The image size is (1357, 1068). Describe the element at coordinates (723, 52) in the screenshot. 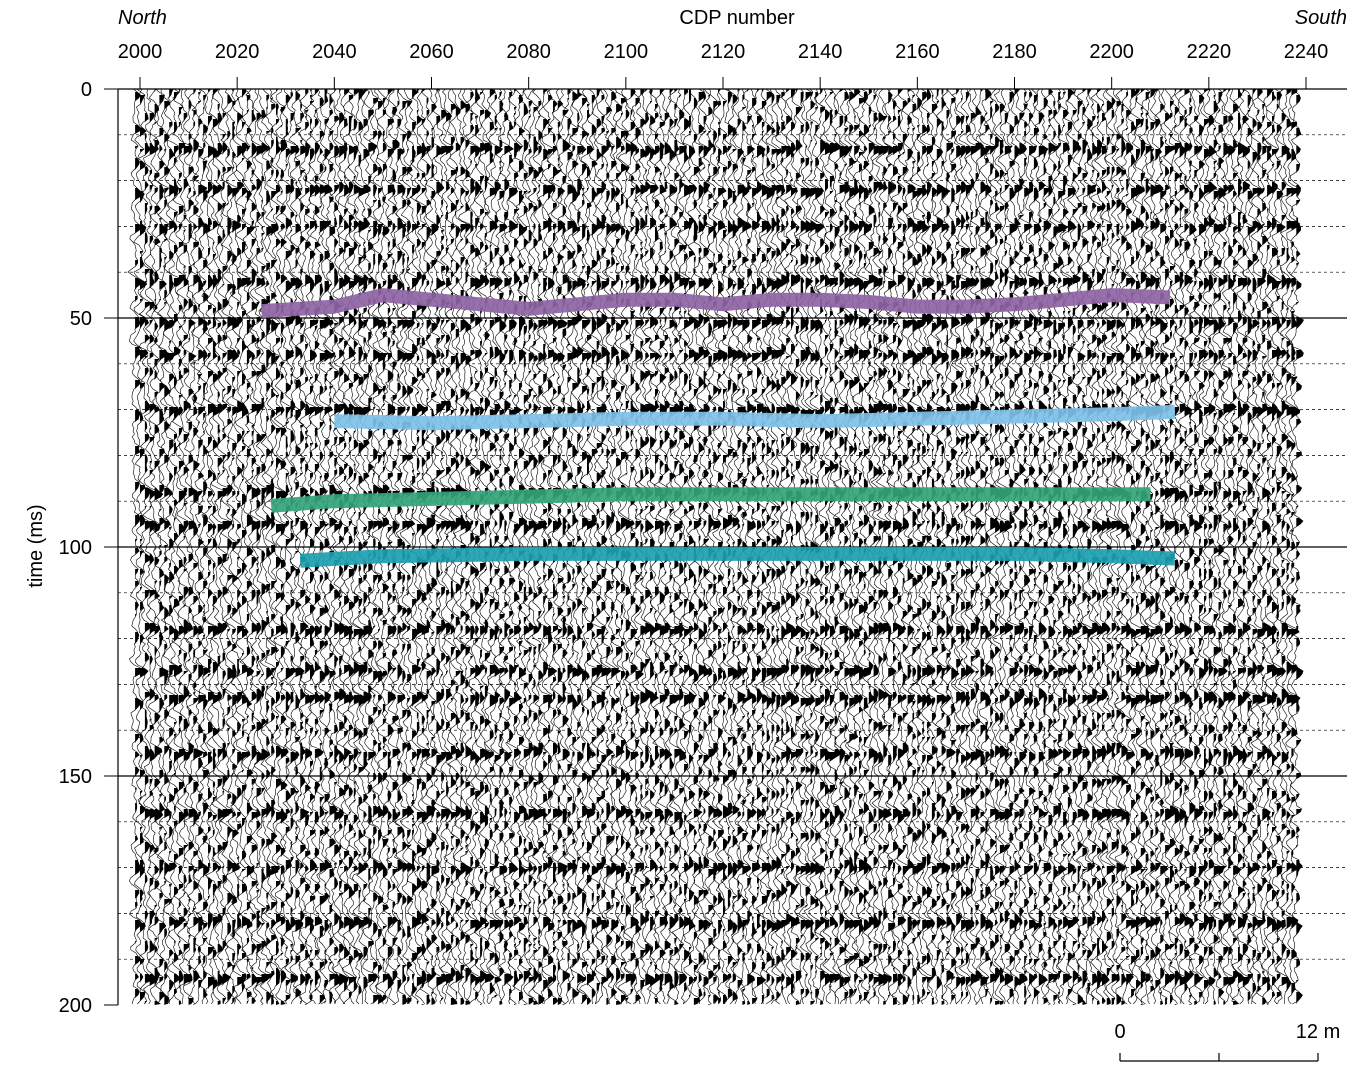

I see `x-tick-label: 2120` at that location.